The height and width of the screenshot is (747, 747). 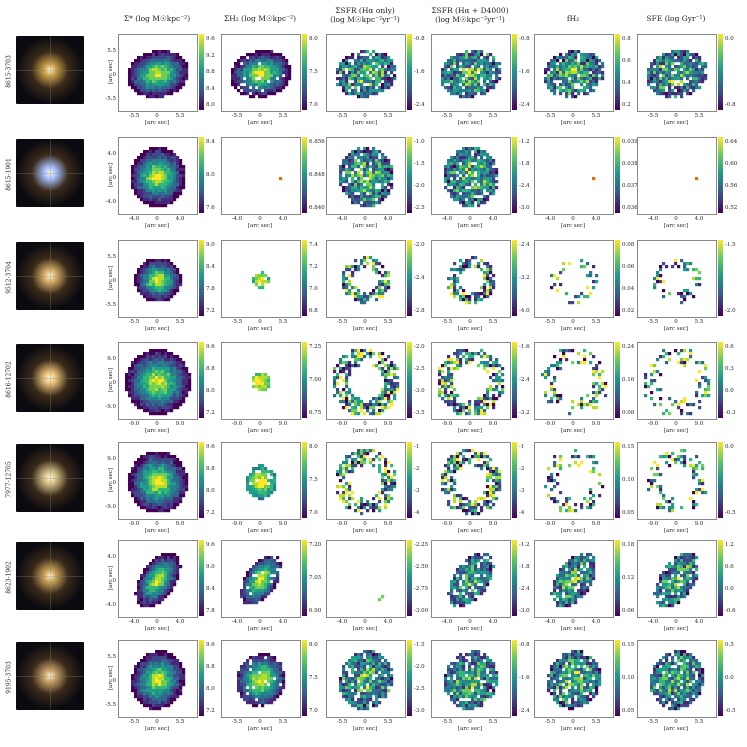 I want to click on colorbar, so click(x=514, y=480).